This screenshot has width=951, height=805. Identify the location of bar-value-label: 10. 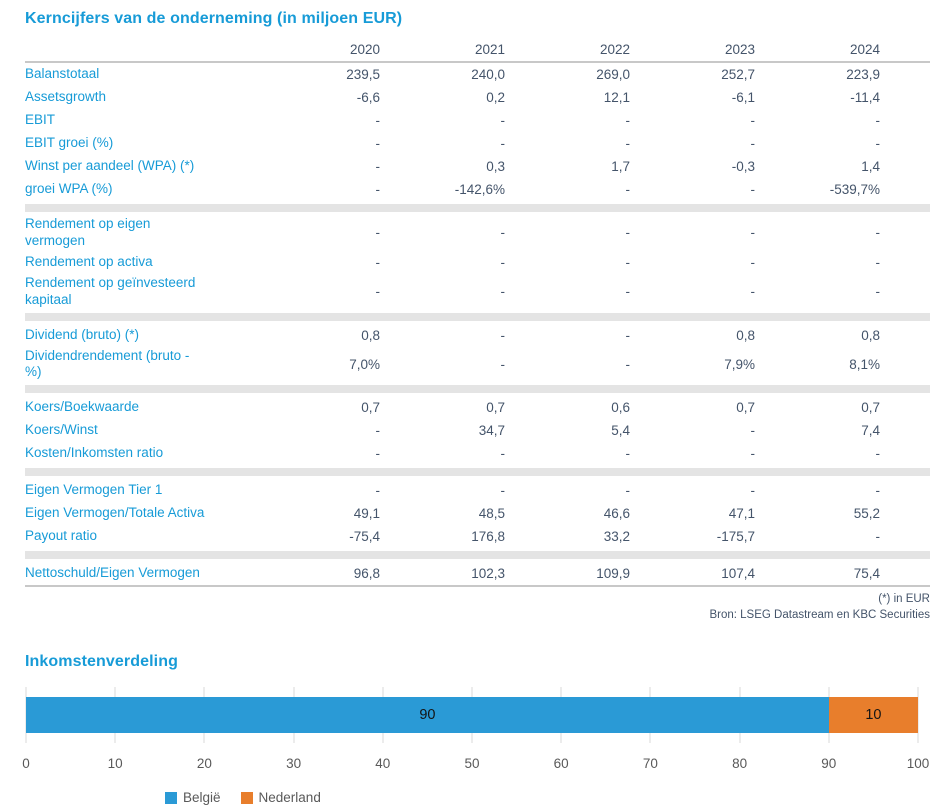
(873, 715).